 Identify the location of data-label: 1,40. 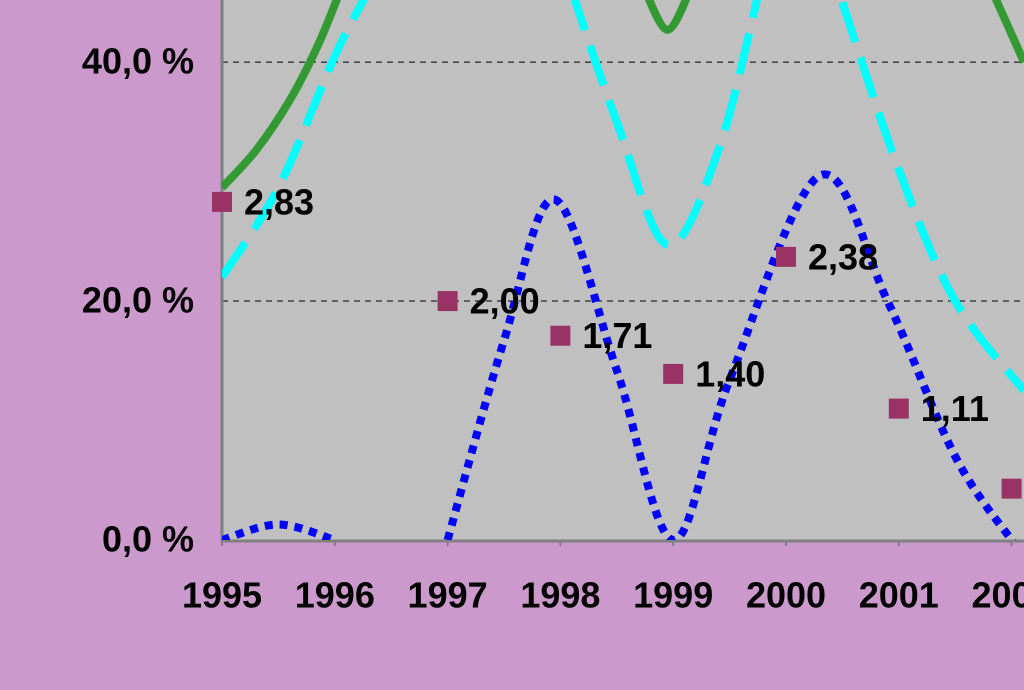
(730, 373).